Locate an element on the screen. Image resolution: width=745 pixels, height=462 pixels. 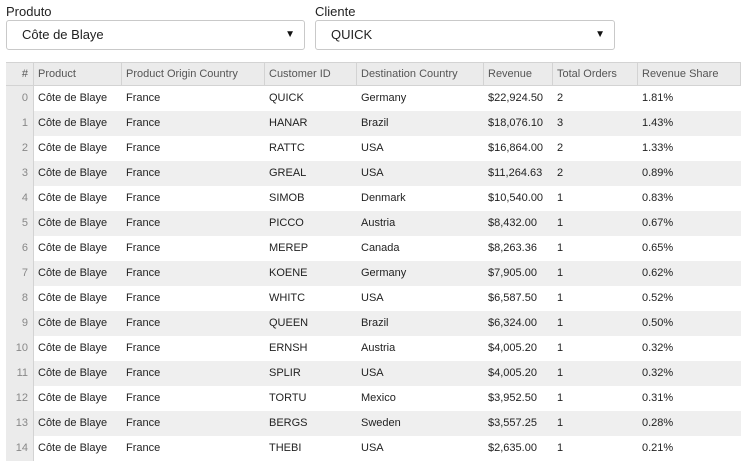
produto-select-value: Côte de Blaye is located at coordinates (63, 34).